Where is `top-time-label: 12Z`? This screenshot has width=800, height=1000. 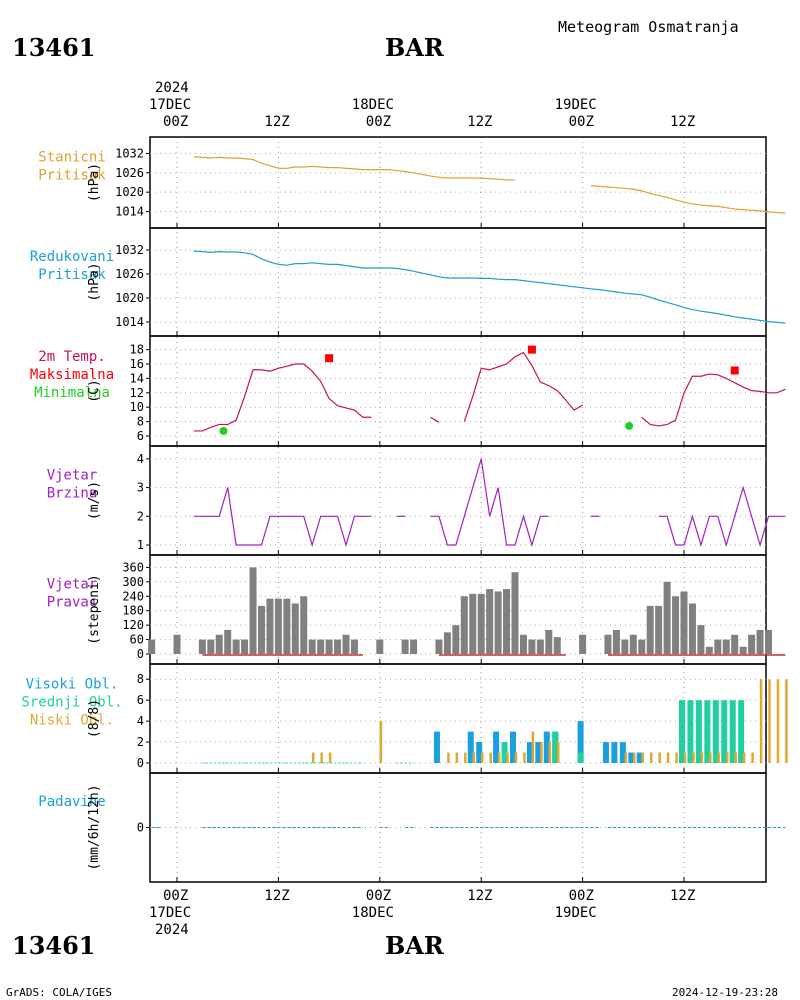 top-time-label: 12Z is located at coordinates (276, 122).